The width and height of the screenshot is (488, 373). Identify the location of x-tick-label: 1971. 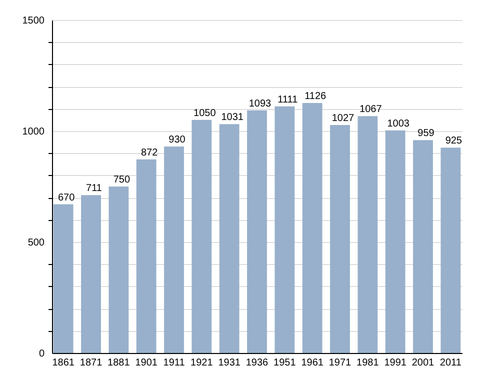
(340, 363).